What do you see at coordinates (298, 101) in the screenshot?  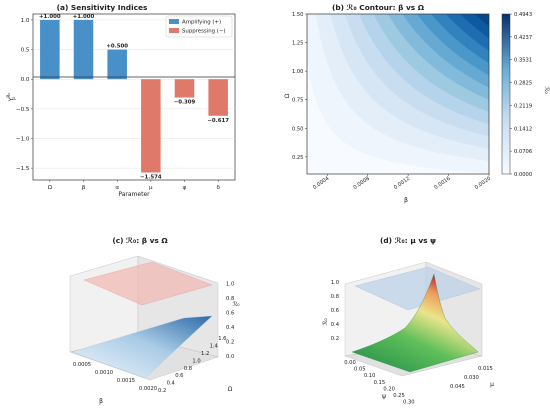 I see `panel-b-y-tick-label: 0.75` at bounding box center [298, 101].